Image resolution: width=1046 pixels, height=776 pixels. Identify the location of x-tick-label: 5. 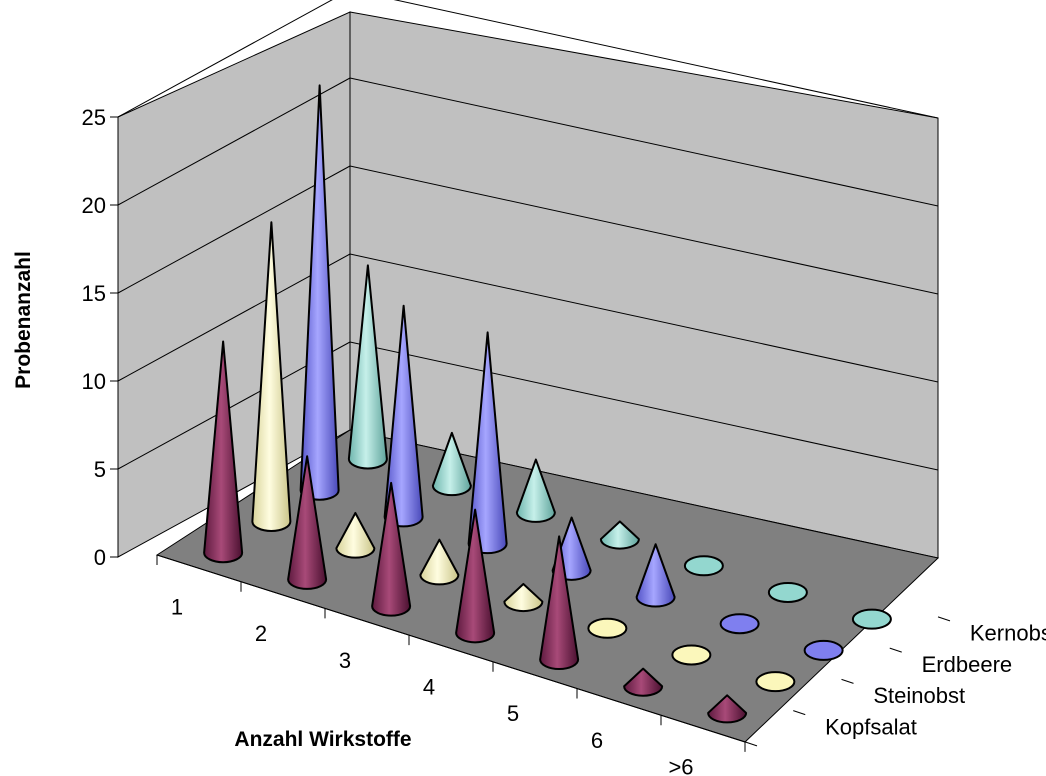
(513, 713).